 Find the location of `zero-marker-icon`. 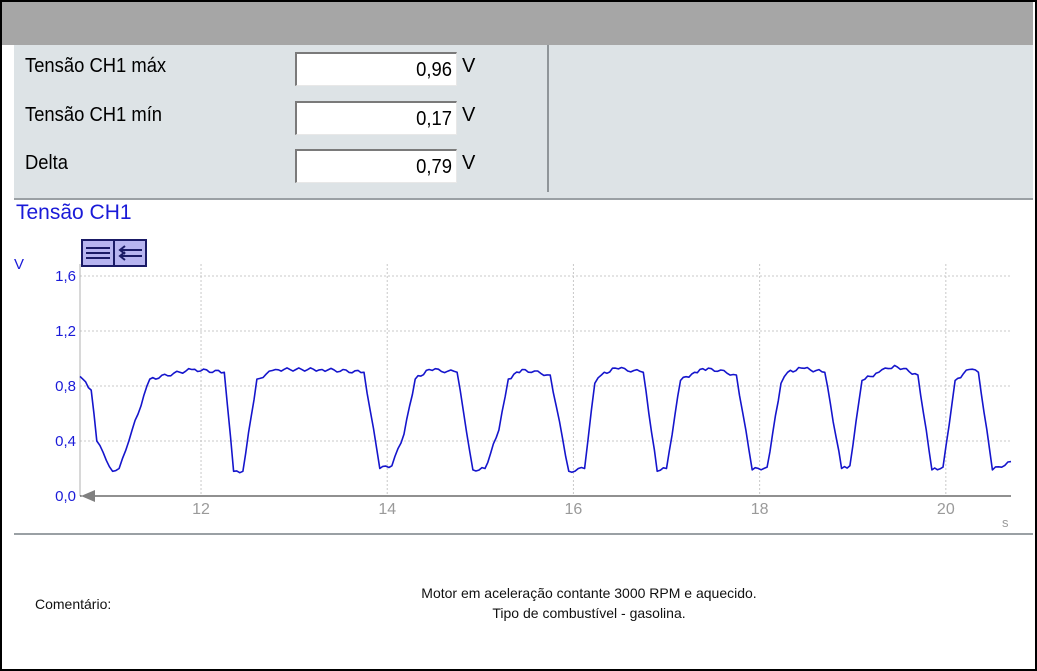

zero-marker-icon is located at coordinates (88, 496).